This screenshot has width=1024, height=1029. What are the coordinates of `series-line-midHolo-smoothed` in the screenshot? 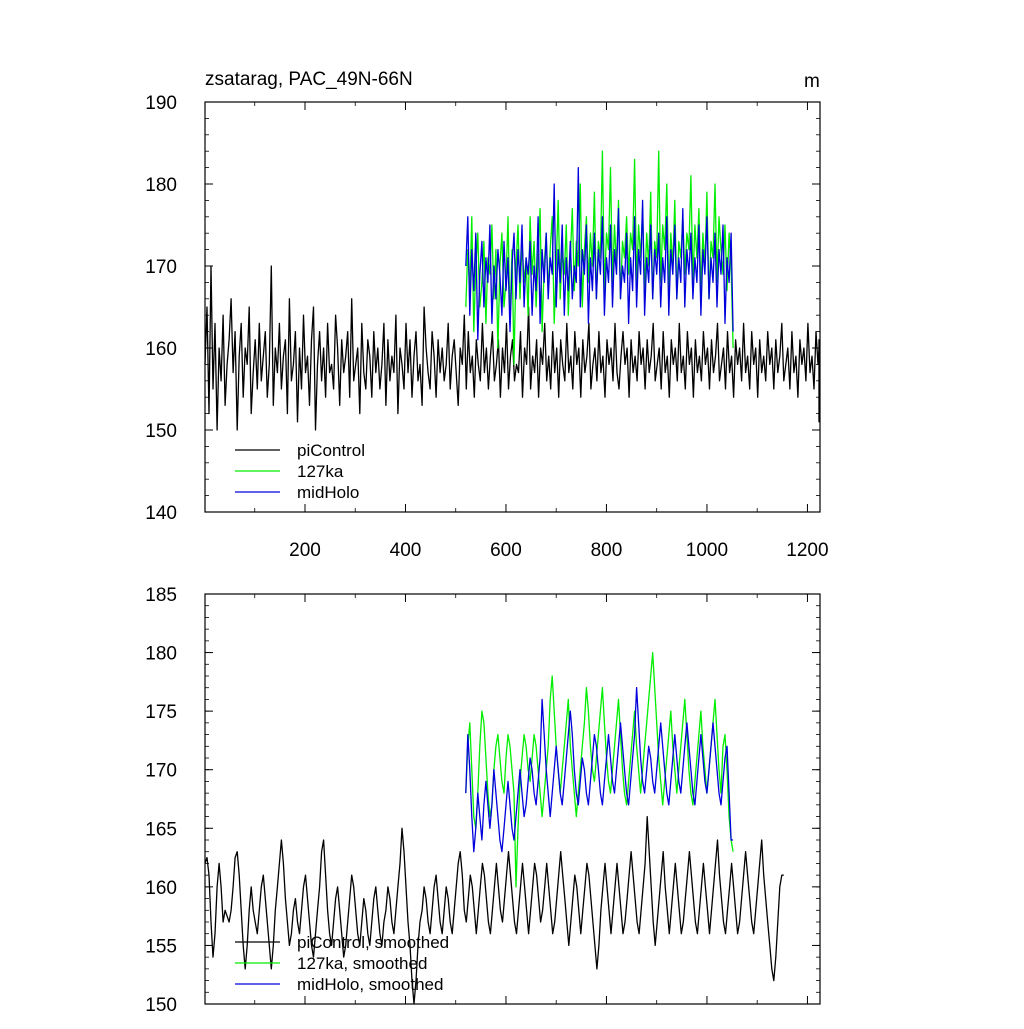 It's located at (599, 770).